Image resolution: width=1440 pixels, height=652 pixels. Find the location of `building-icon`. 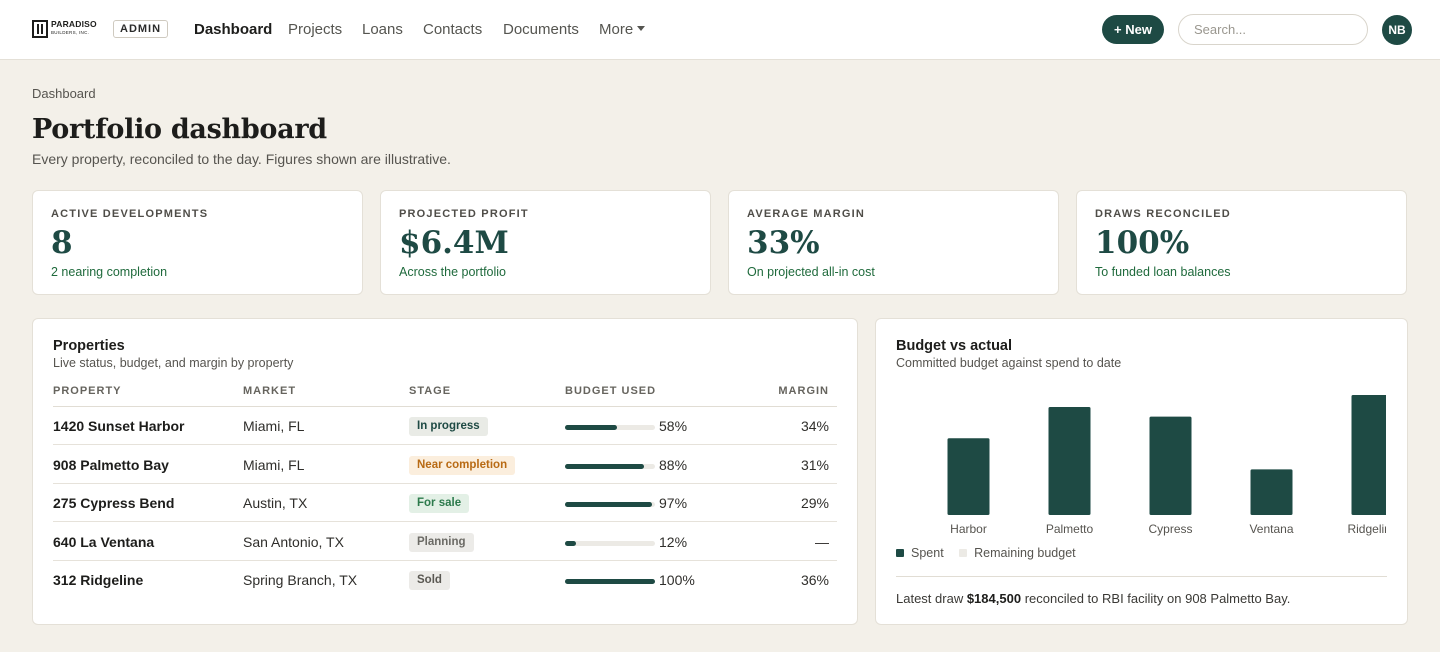

building-icon is located at coordinates (40, 29).